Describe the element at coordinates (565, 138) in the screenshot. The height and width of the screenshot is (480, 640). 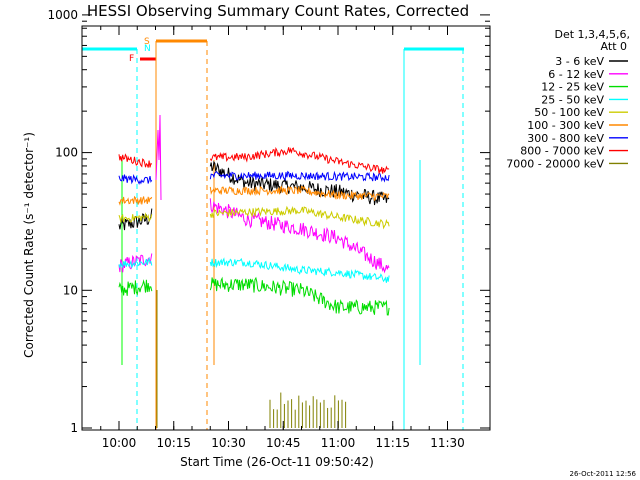
I see `legend-entry-label: 300 - 800 keV` at that location.